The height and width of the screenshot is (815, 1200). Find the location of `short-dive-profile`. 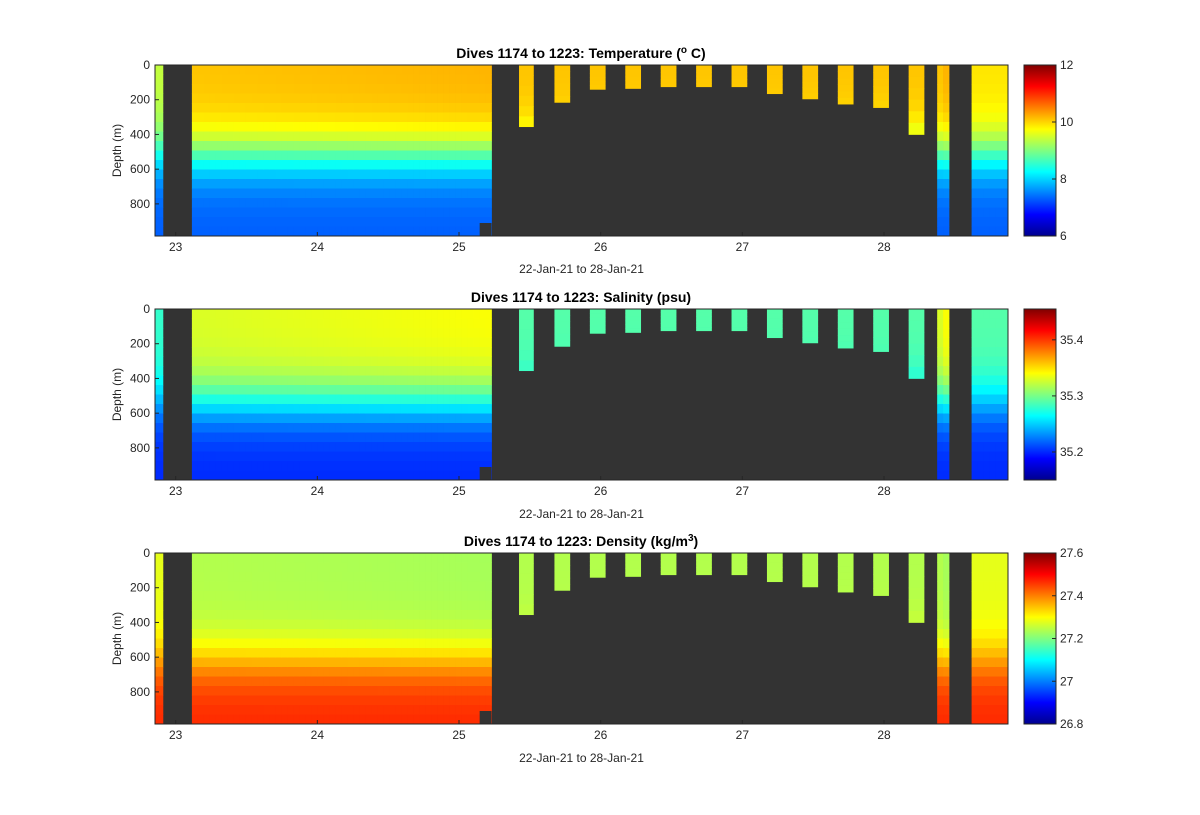

short-dive-profile is located at coordinates (810, 326).